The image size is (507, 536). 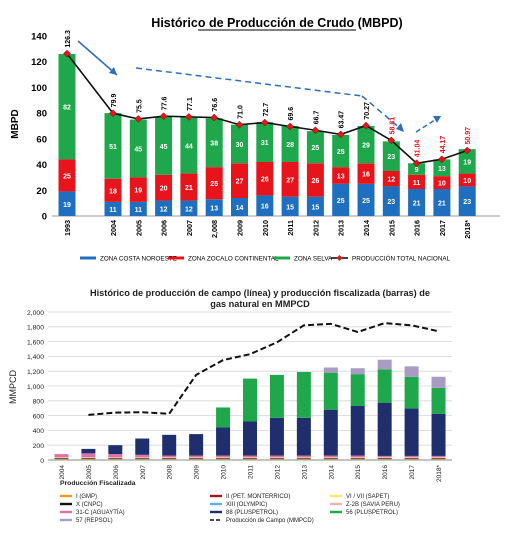 I want to click on y-tick-label: 0, so click(x=42, y=461).